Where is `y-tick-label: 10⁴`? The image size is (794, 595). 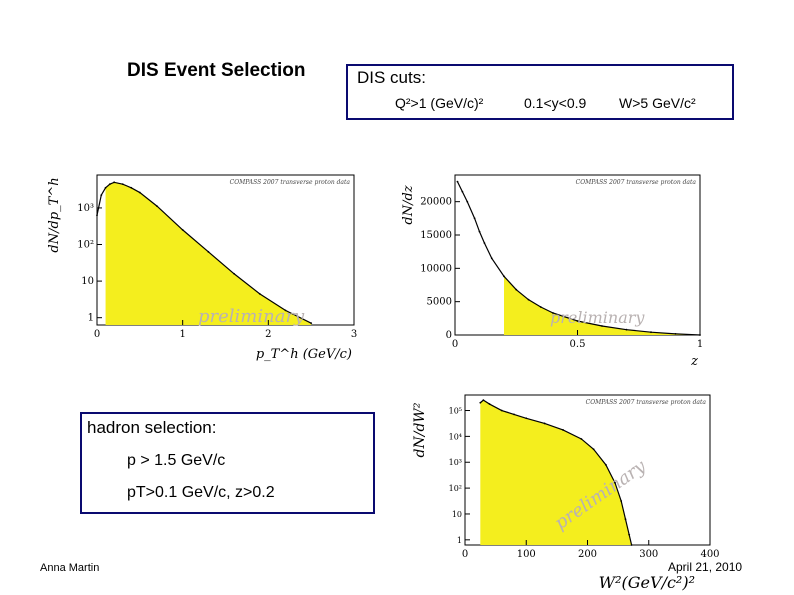
y-tick-label: 10⁴ is located at coordinates (455, 436).